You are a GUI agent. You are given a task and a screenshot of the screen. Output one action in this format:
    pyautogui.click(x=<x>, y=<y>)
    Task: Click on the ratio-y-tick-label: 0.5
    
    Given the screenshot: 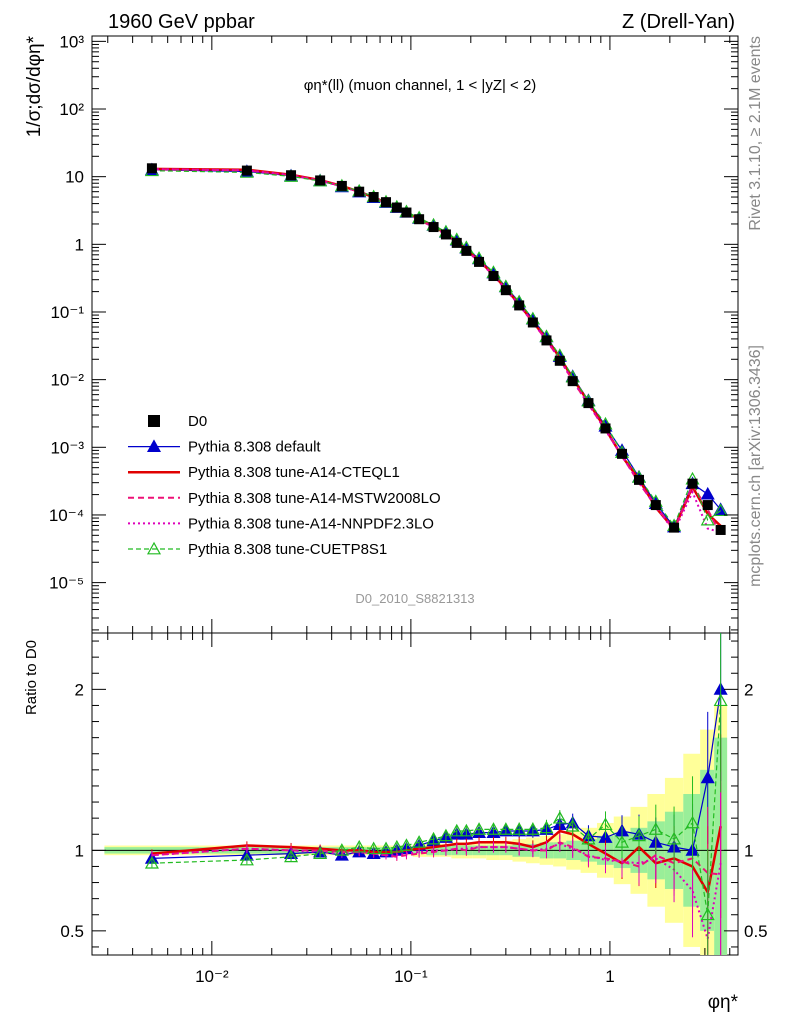 What is the action you would take?
    pyautogui.click(x=72, y=931)
    